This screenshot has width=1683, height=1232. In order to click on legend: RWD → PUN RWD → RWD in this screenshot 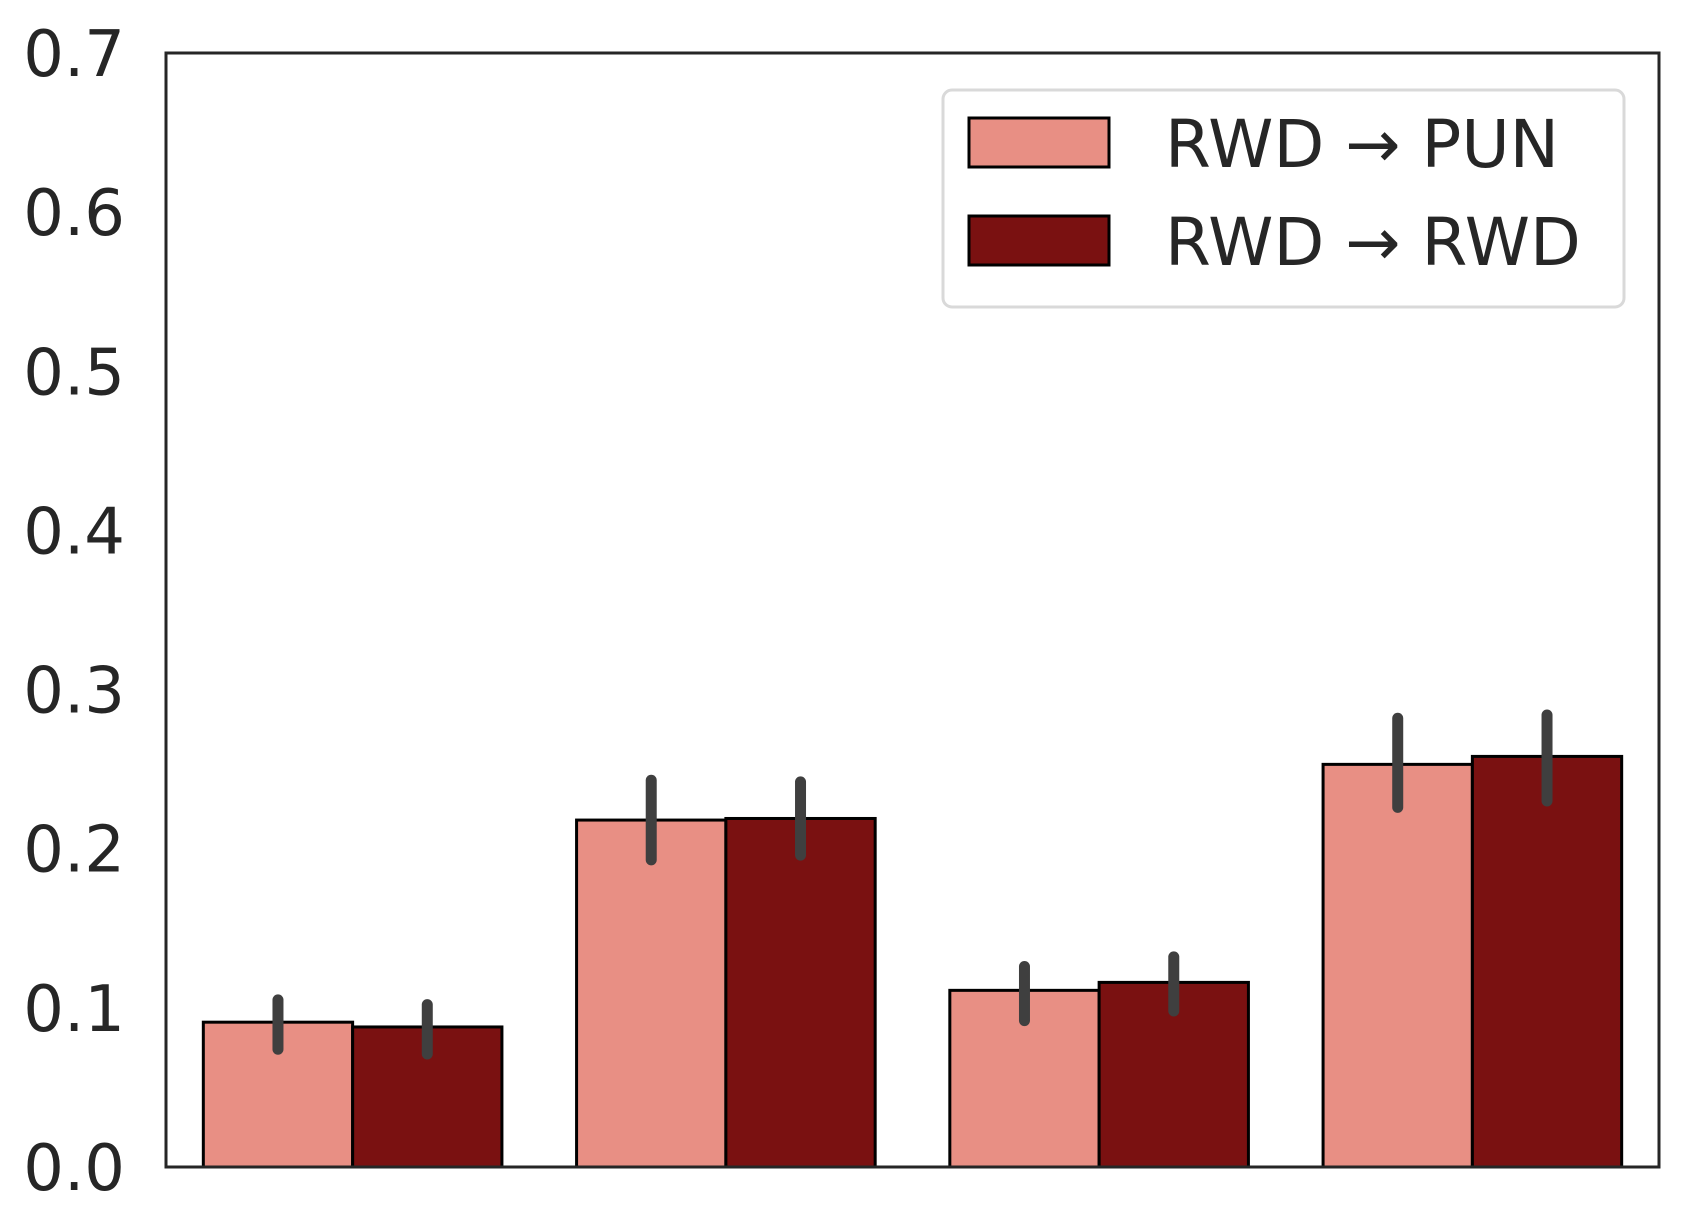, I will do `click(1283, 198)`.